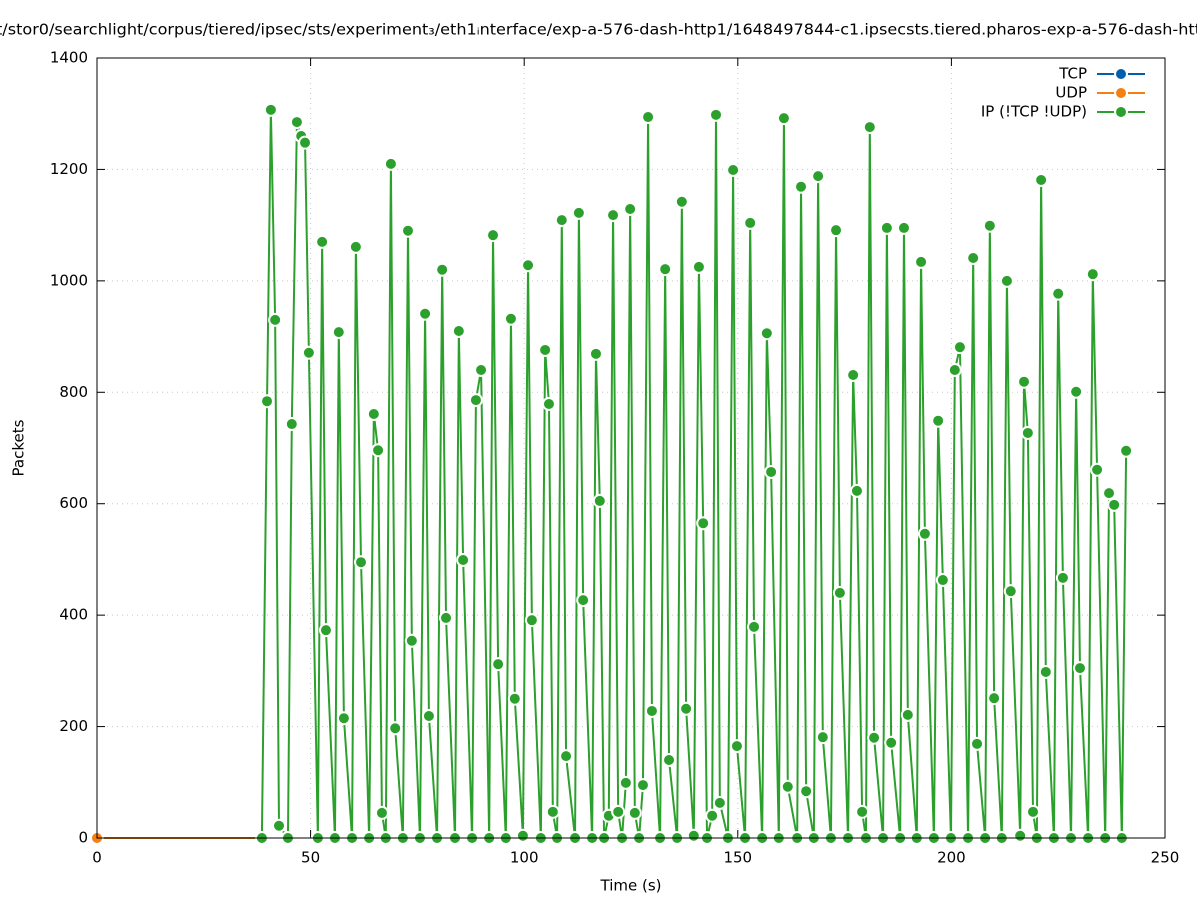  Describe the element at coordinates (73, 392) in the screenshot. I see `y-tick-label: 800` at that location.